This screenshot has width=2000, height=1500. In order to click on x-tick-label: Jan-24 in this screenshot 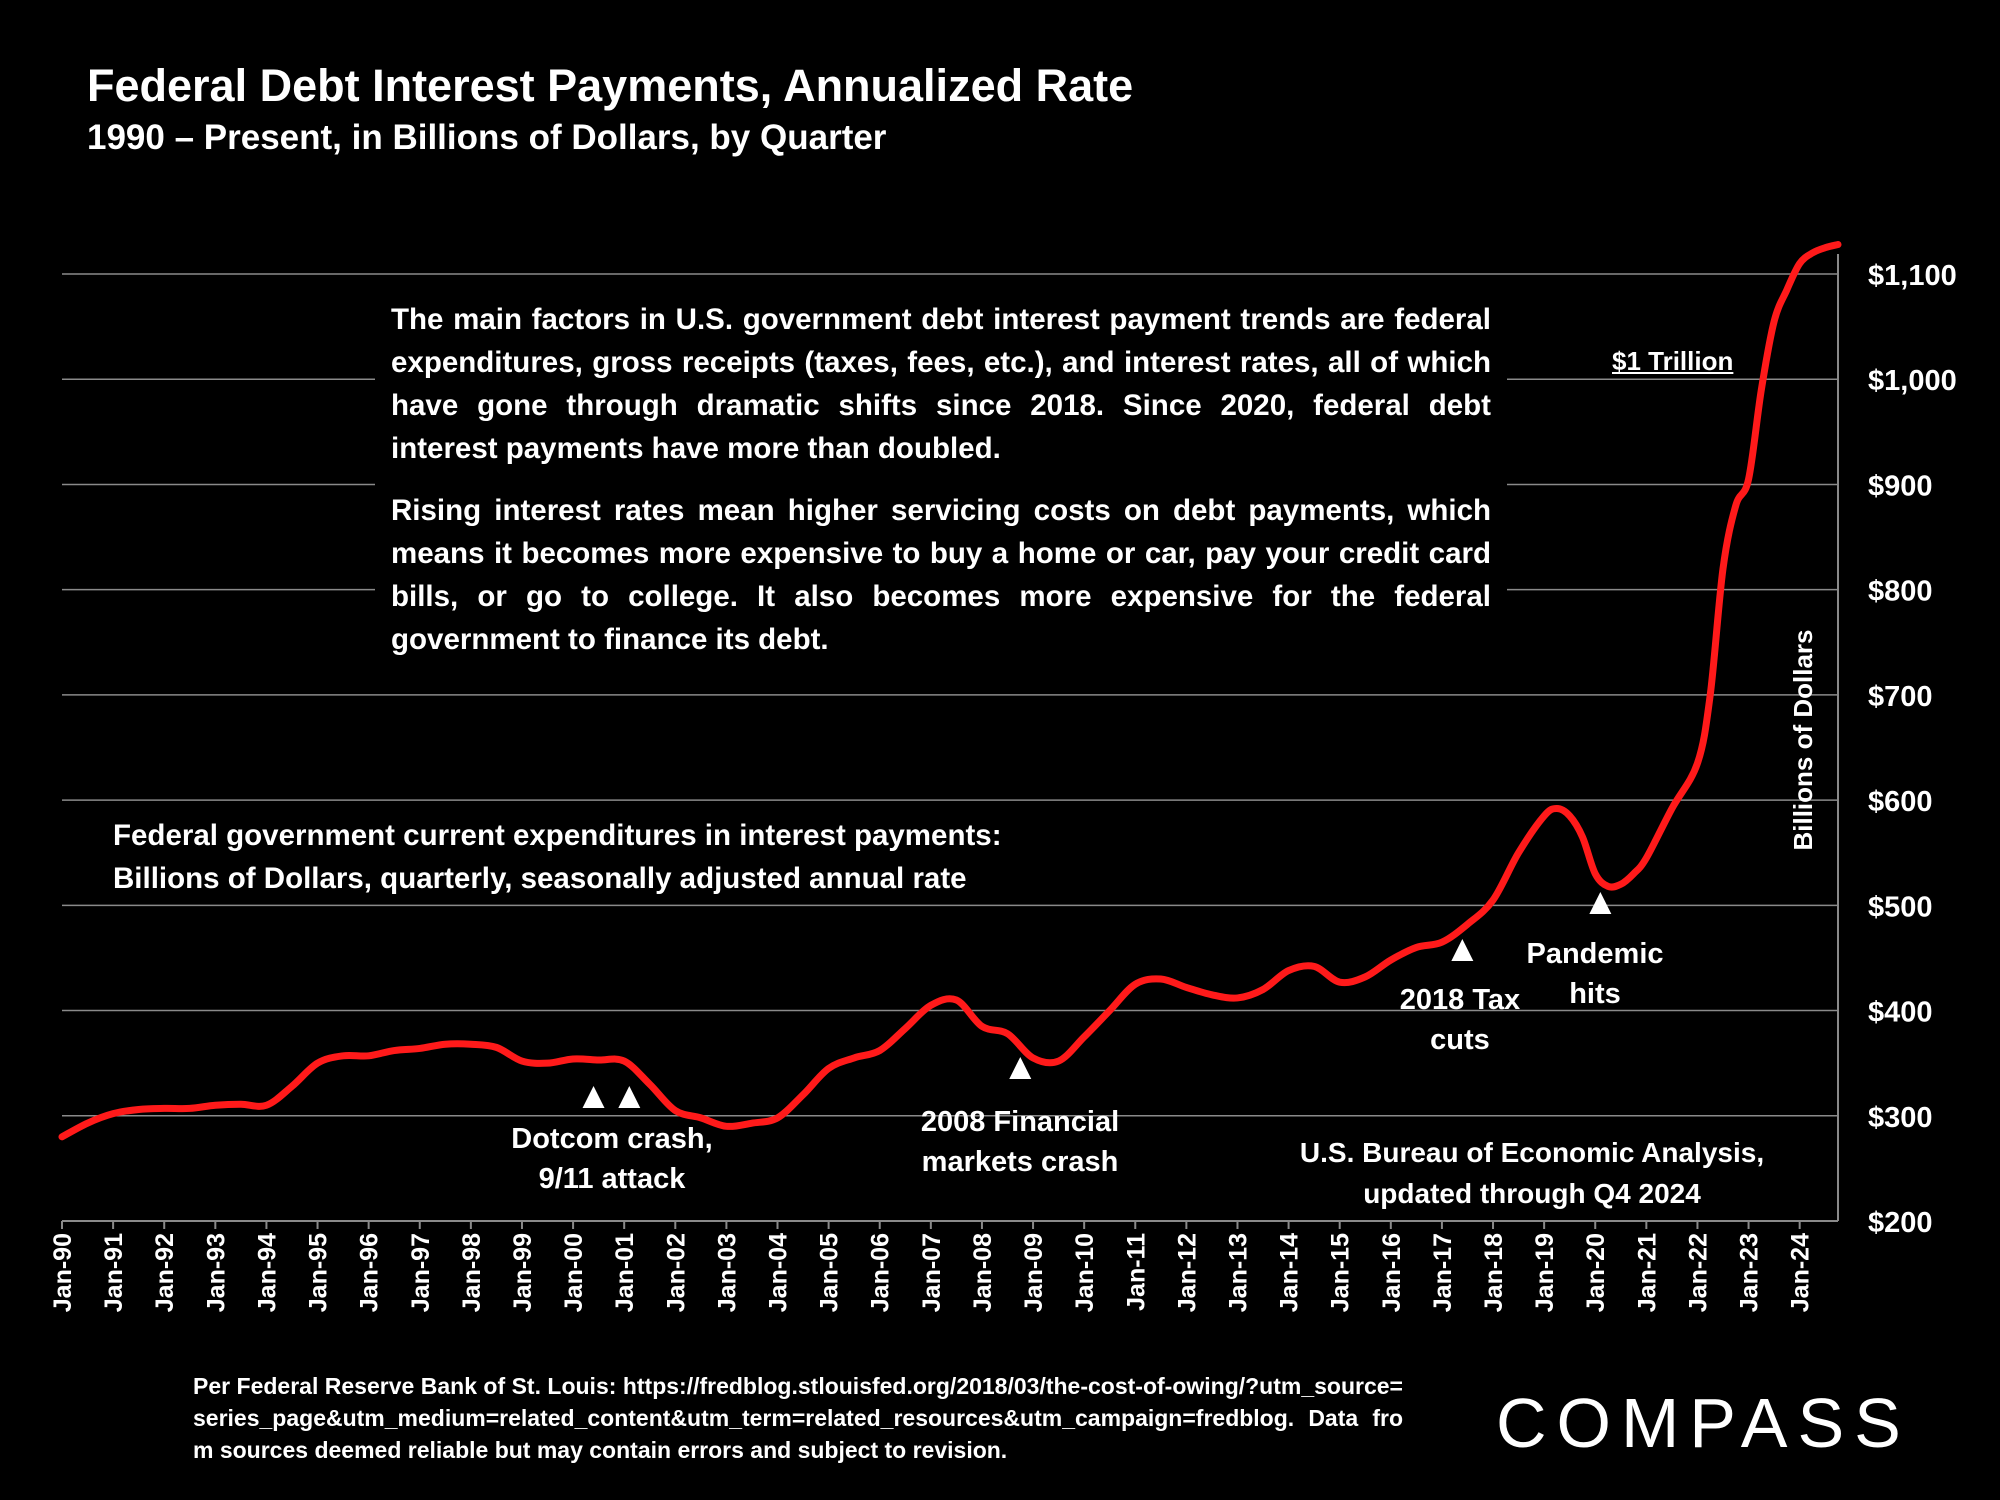, I will do `click(1801, 1272)`.